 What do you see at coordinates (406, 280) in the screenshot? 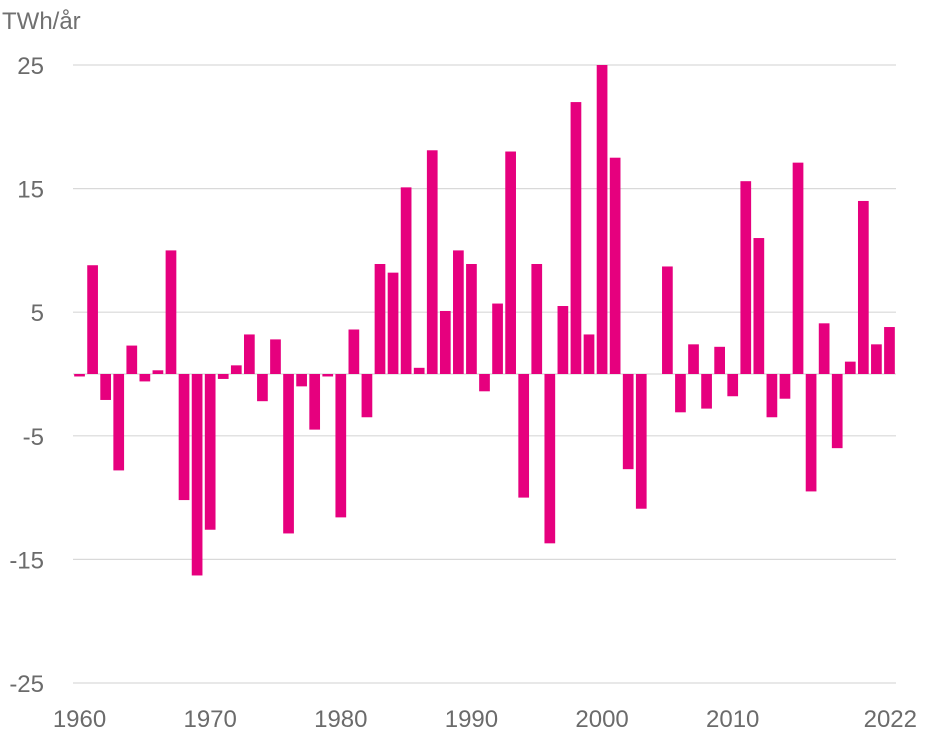
I see `bar-1985` at bounding box center [406, 280].